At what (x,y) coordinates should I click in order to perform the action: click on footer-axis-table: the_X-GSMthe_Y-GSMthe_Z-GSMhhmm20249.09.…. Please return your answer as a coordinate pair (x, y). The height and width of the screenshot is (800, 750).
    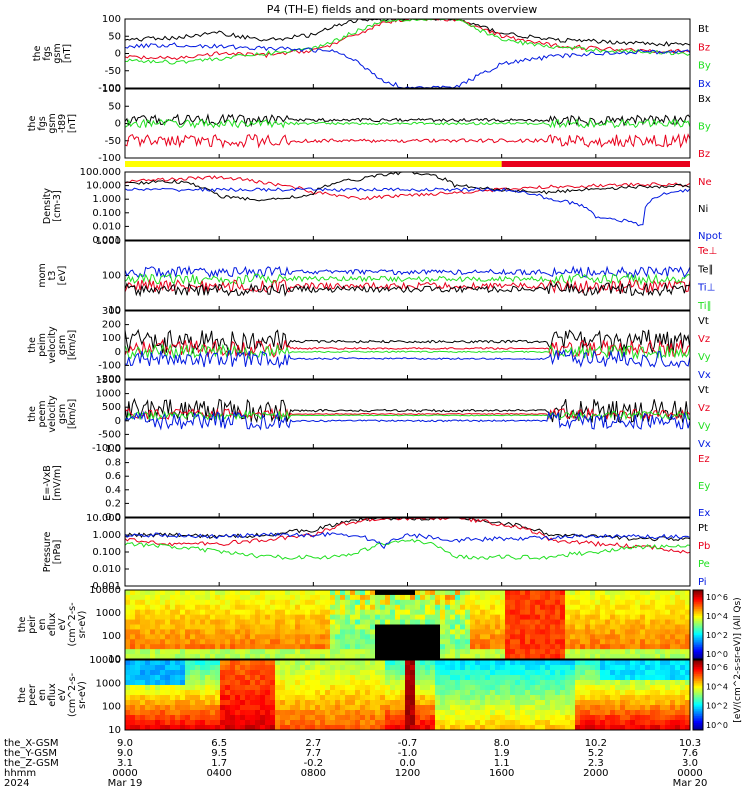
    Looking at the image, I should click on (355, 763).